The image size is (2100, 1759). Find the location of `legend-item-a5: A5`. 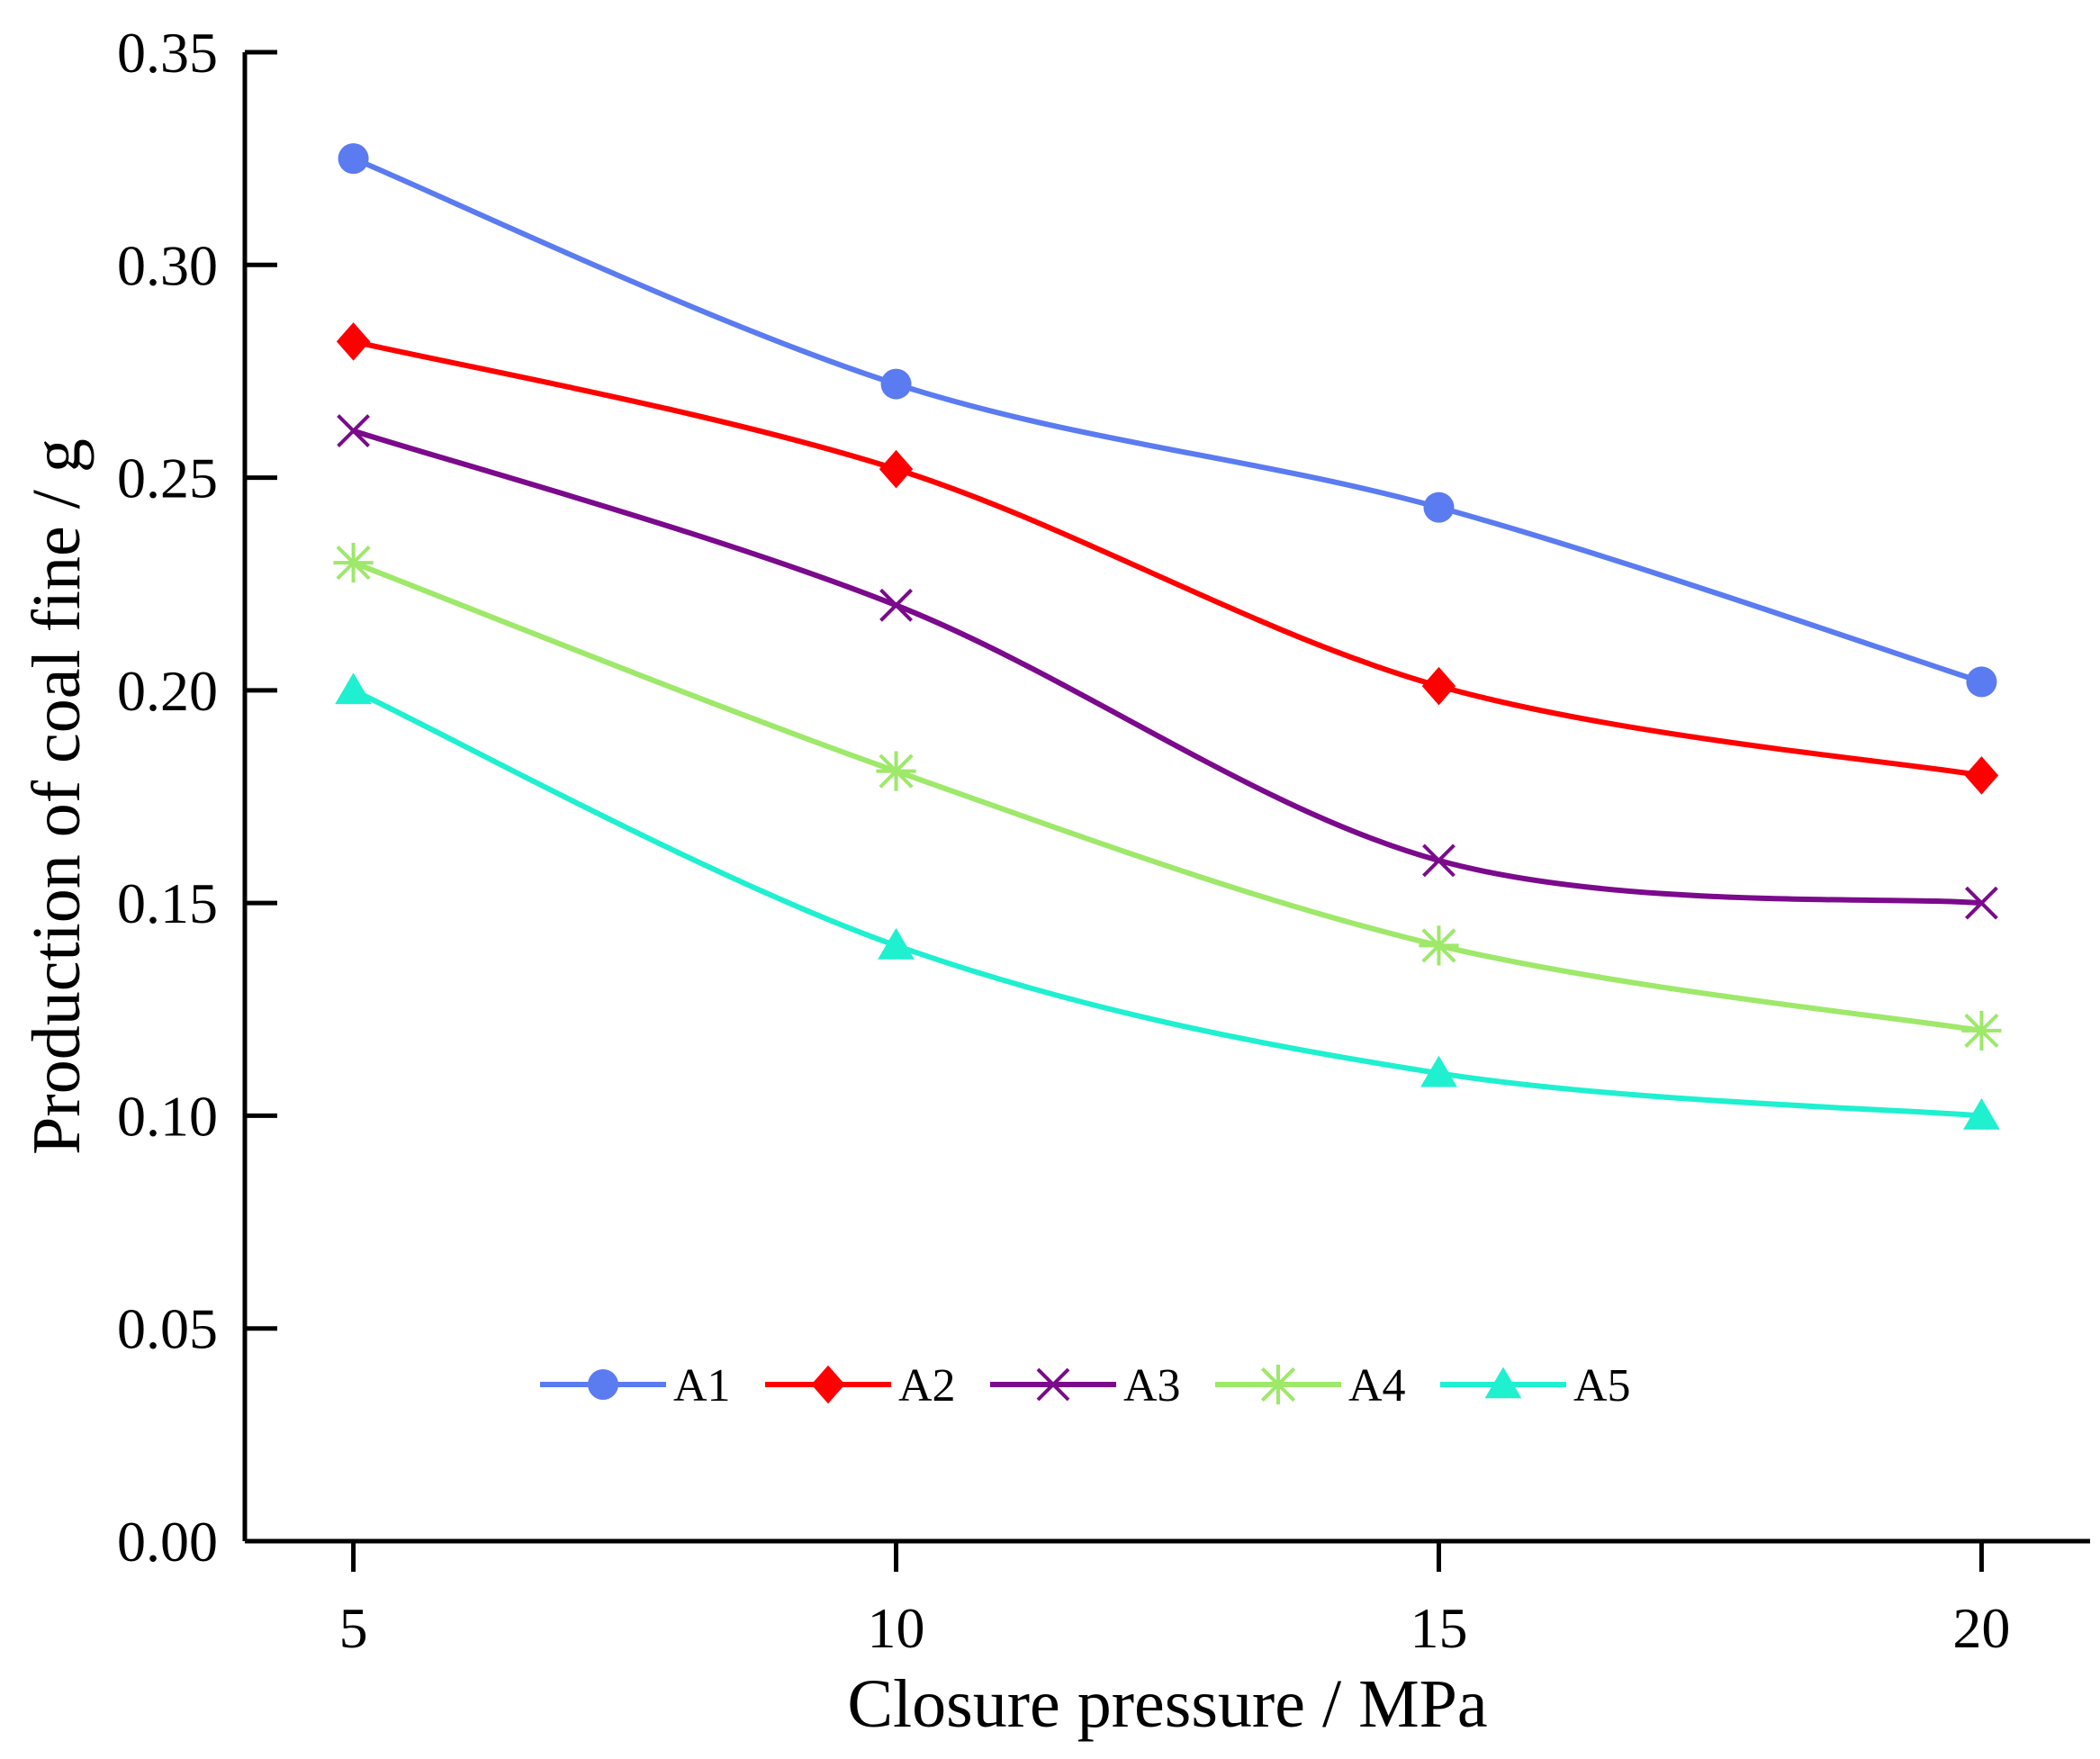

legend-item-a5: A5 is located at coordinates (1535, 1386).